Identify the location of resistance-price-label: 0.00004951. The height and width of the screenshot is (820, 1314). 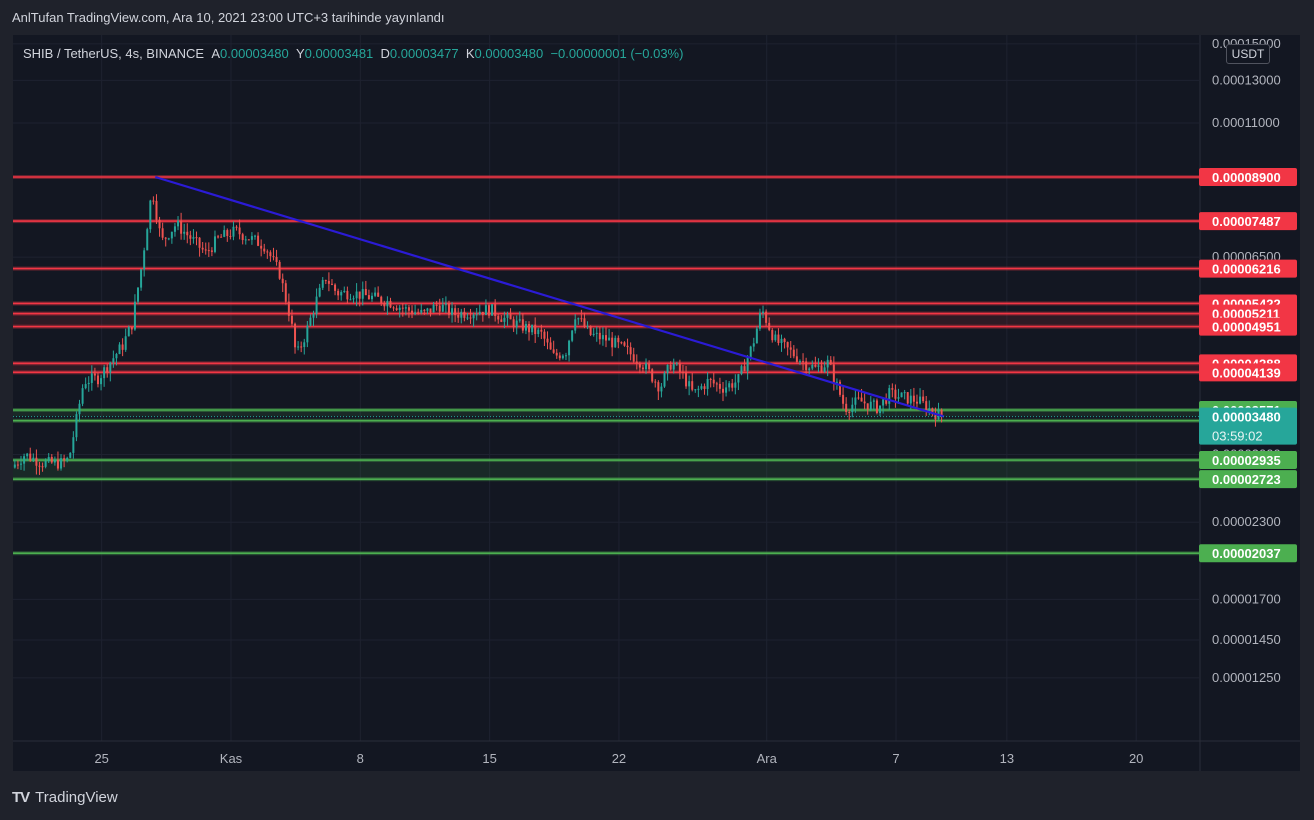
(1246, 327).